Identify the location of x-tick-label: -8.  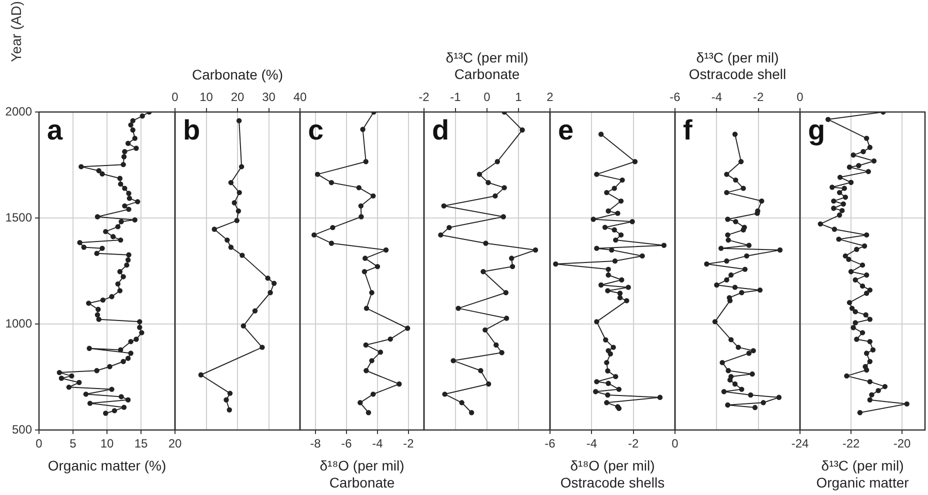
(316, 443).